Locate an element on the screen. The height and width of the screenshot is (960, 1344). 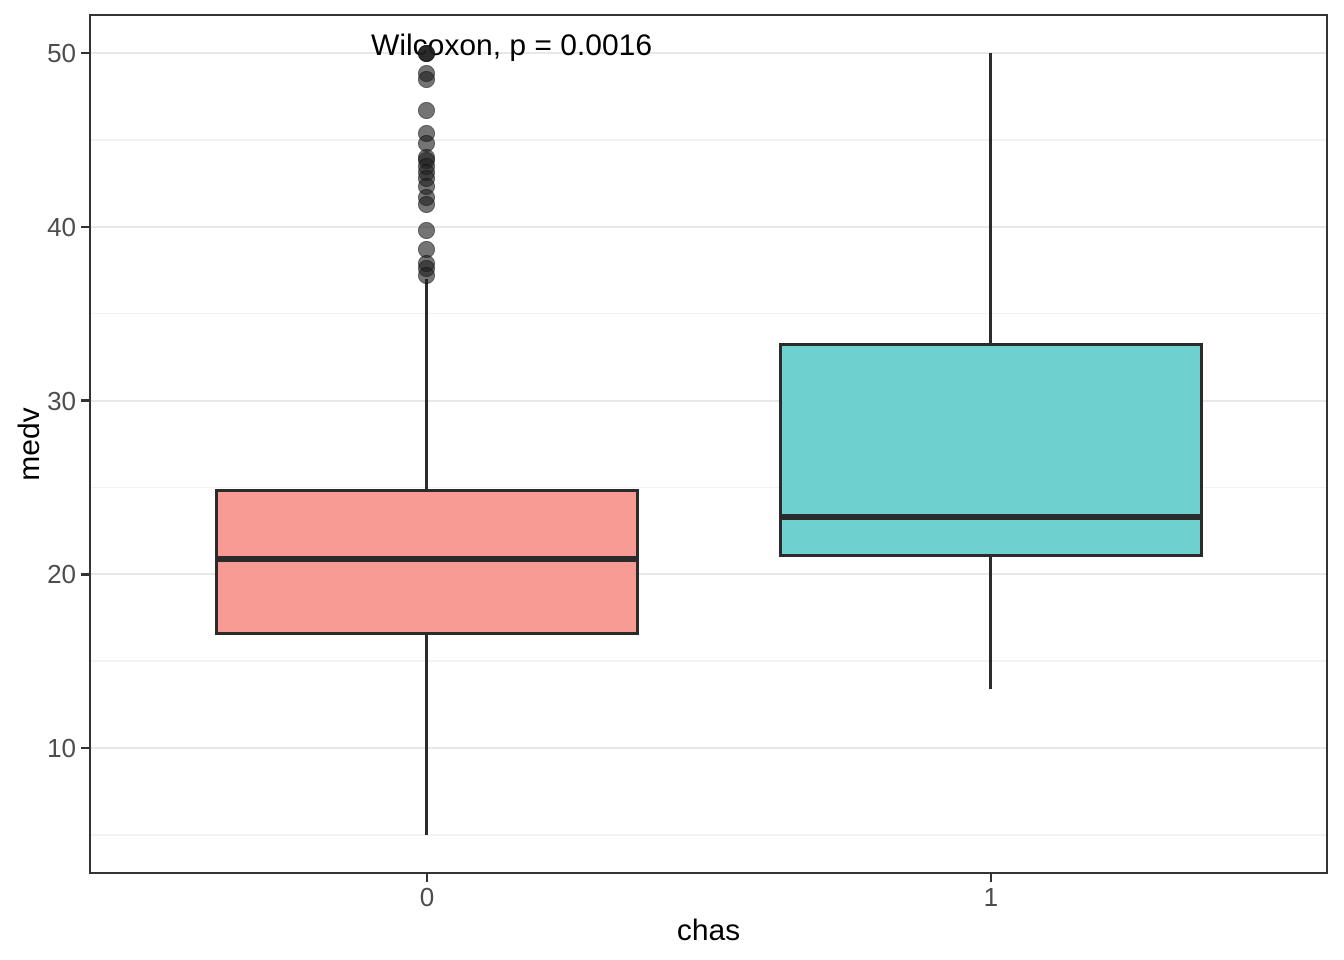
y-tick-label: 30 is located at coordinates (61, 400).